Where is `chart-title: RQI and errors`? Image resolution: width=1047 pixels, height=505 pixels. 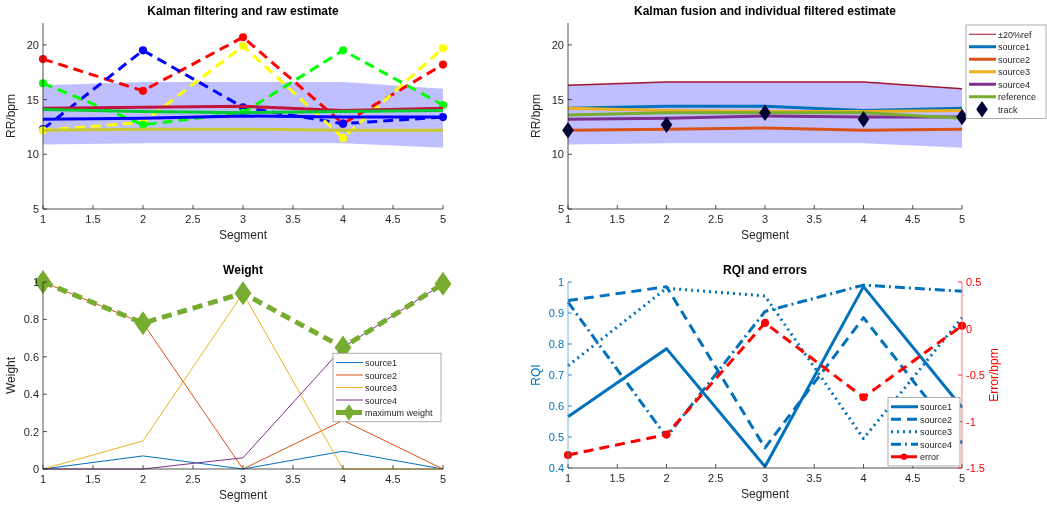 chart-title: RQI and errors is located at coordinates (765, 270).